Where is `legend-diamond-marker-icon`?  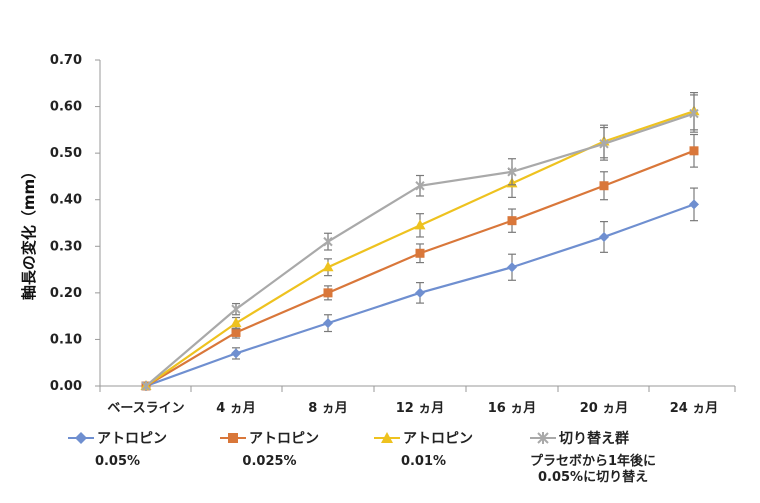 legend-diamond-marker-icon is located at coordinates (81, 438).